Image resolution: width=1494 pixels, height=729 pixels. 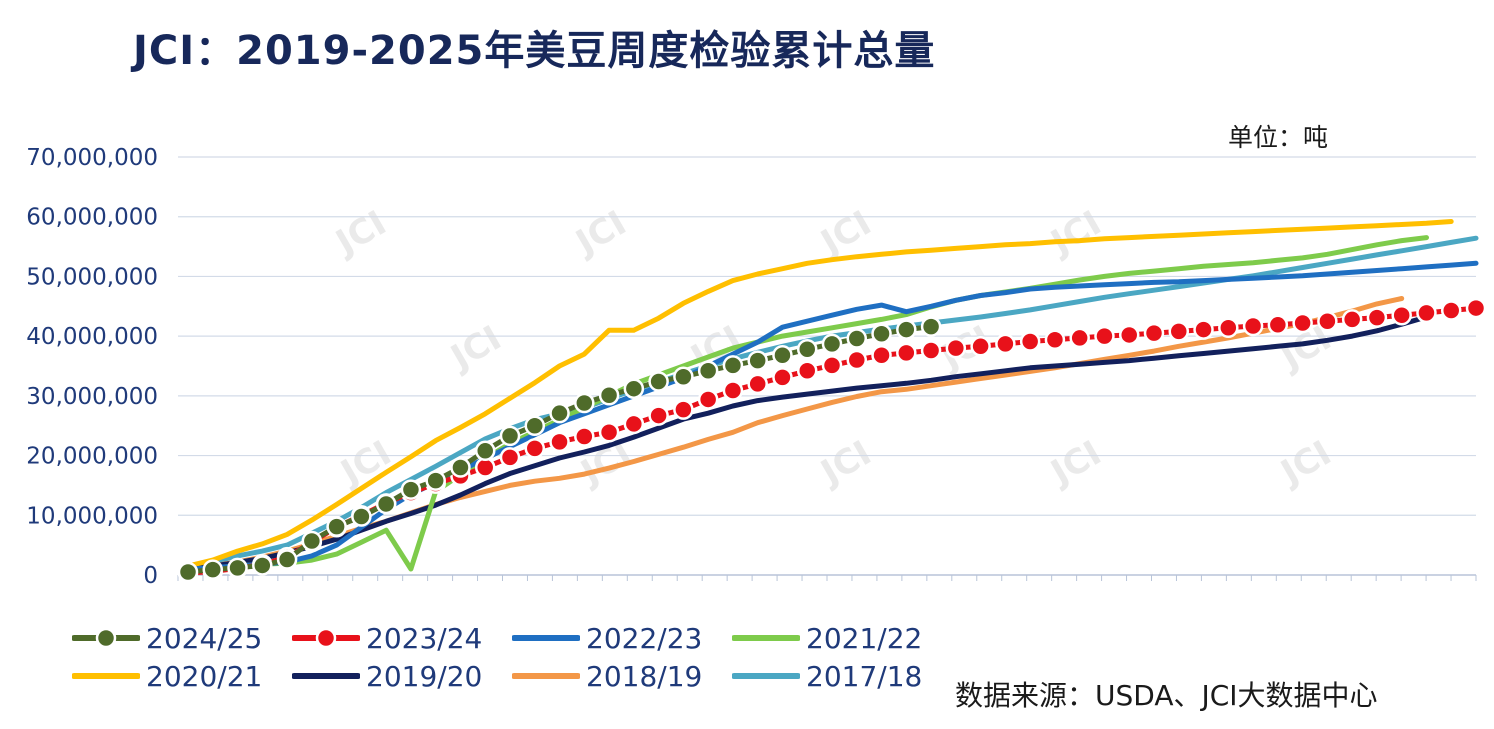 I want to click on y-tick-label: 40,000,000, so click(x=92, y=337).